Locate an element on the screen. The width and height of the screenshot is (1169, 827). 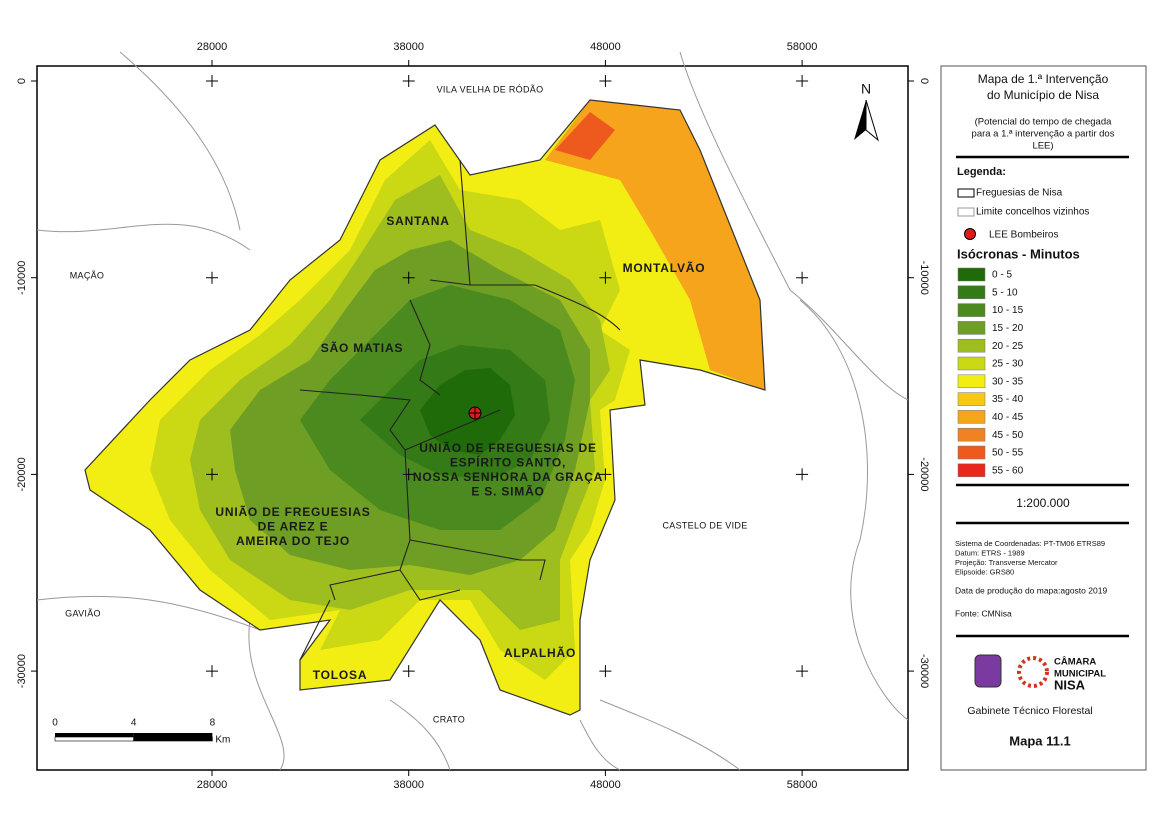
parish-label: NOSSA SENHORA DA GRAÇA is located at coordinates (508, 477).